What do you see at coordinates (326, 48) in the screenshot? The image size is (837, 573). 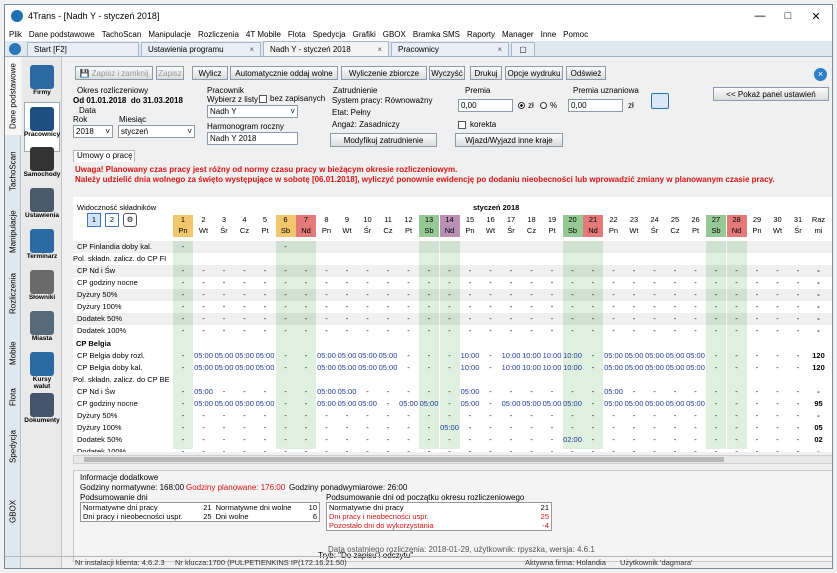 I see `tab-nadh-y: Nadh Y - styczeń 2018 ×` at bounding box center [326, 48].